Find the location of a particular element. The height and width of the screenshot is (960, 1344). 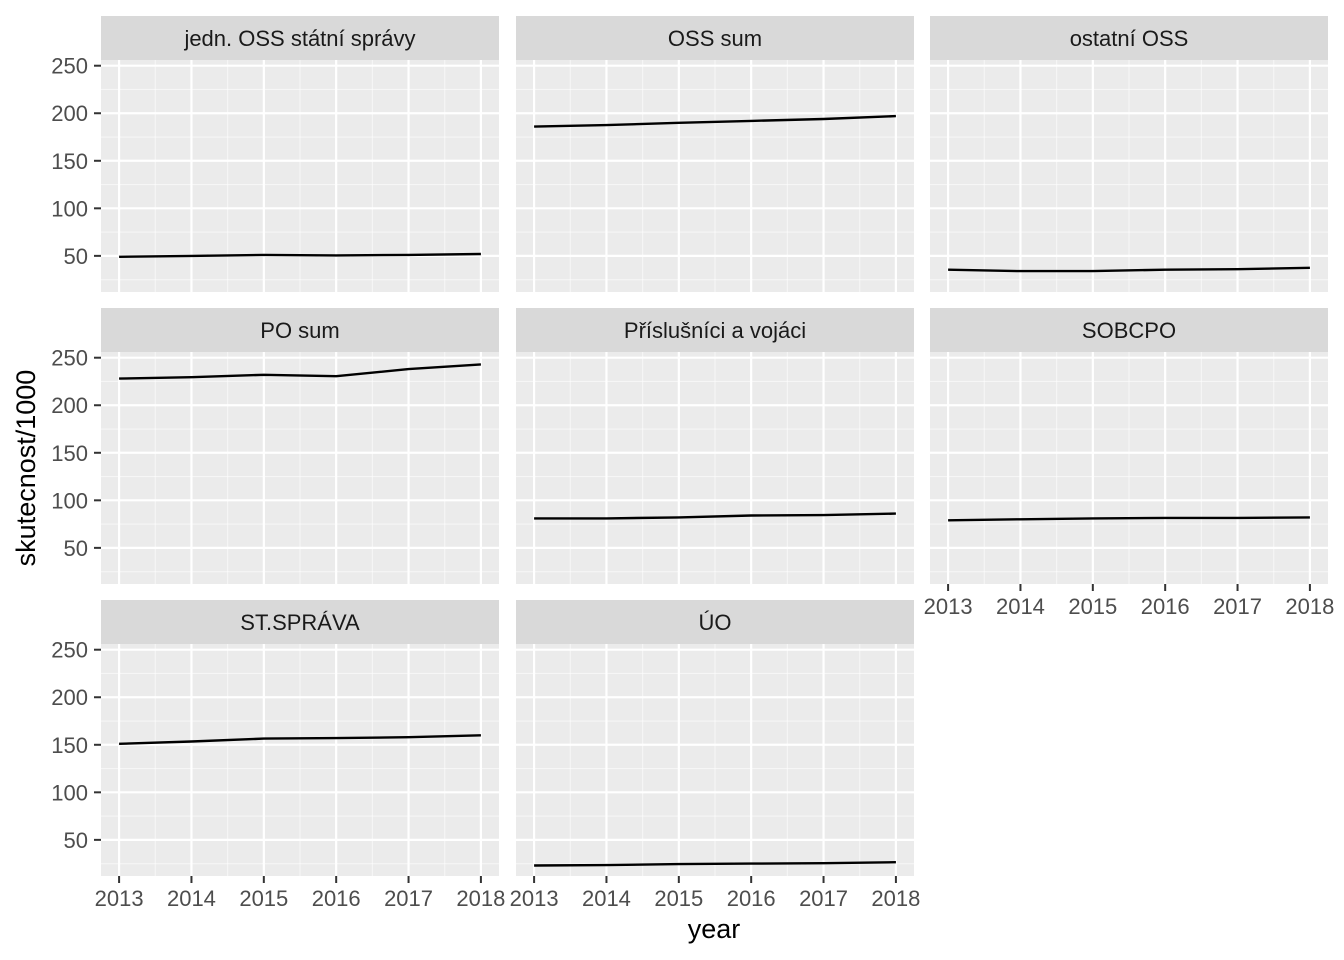

facet-title: SOBCPO is located at coordinates (1129, 330).